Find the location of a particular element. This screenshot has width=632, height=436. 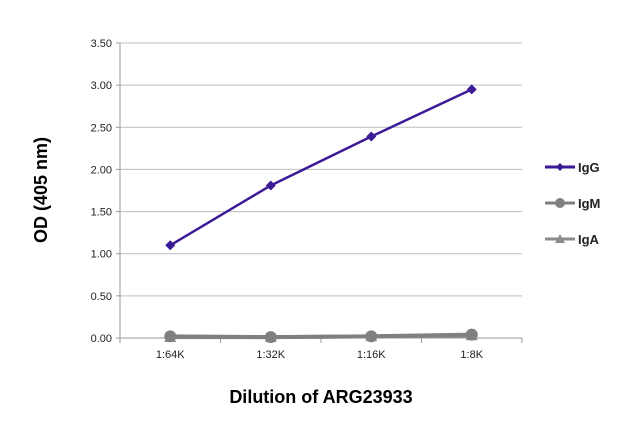

legend-item-iga: IgA is located at coordinates (572, 239).